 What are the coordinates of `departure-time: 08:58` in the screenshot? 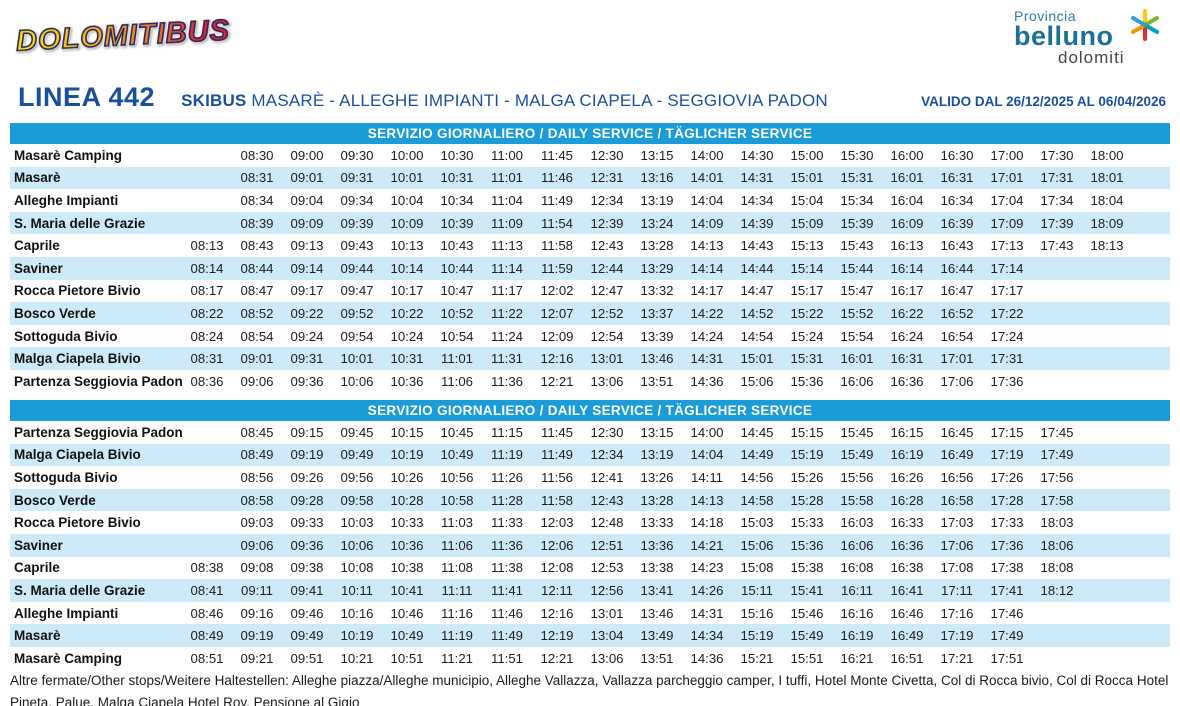 It's located at (257, 500).